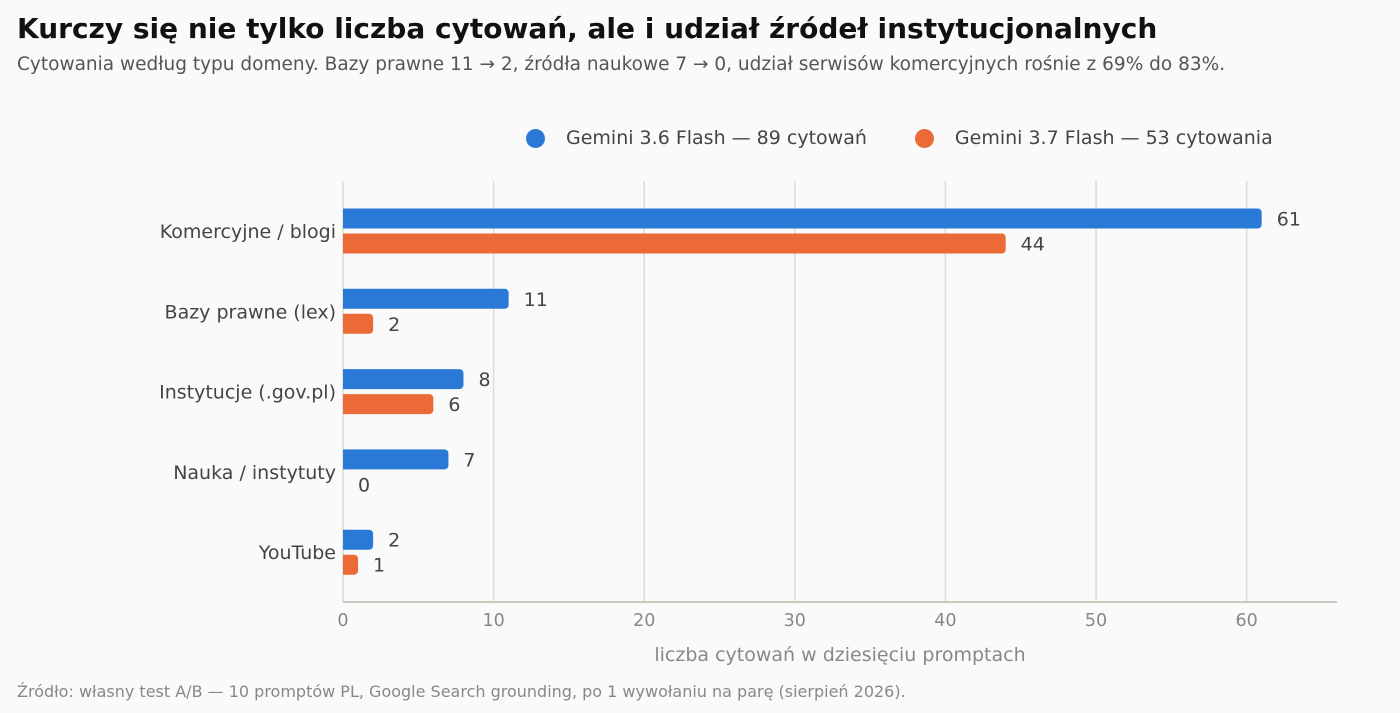  Describe the element at coordinates (536, 300) in the screenshot. I see `value-label-series-1-2: 11` at that location.